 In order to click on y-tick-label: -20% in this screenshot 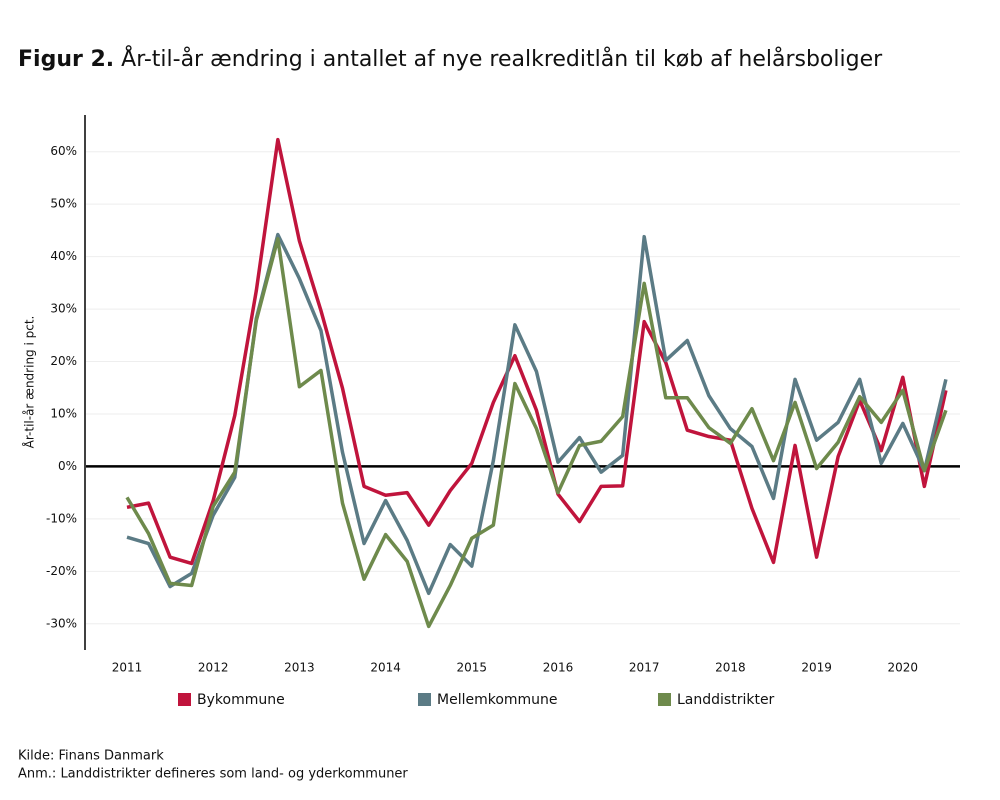, I will do `click(61, 571)`.